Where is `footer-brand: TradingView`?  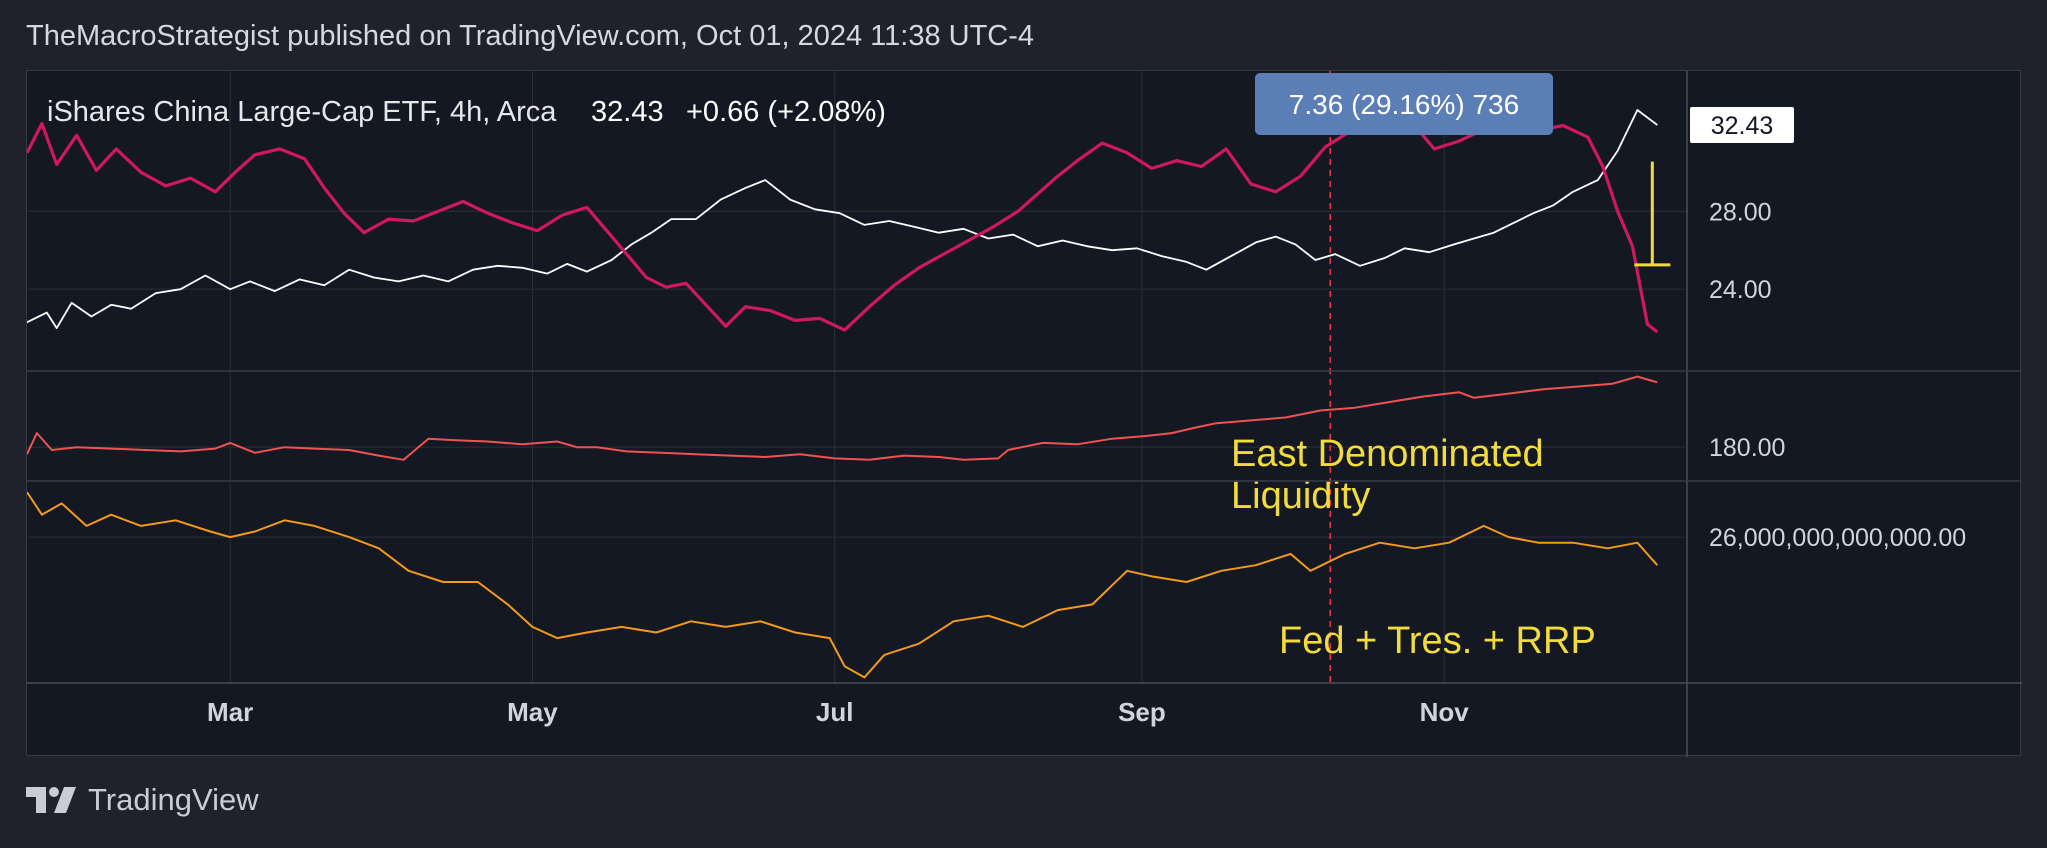 footer-brand: TradingView is located at coordinates (142, 800).